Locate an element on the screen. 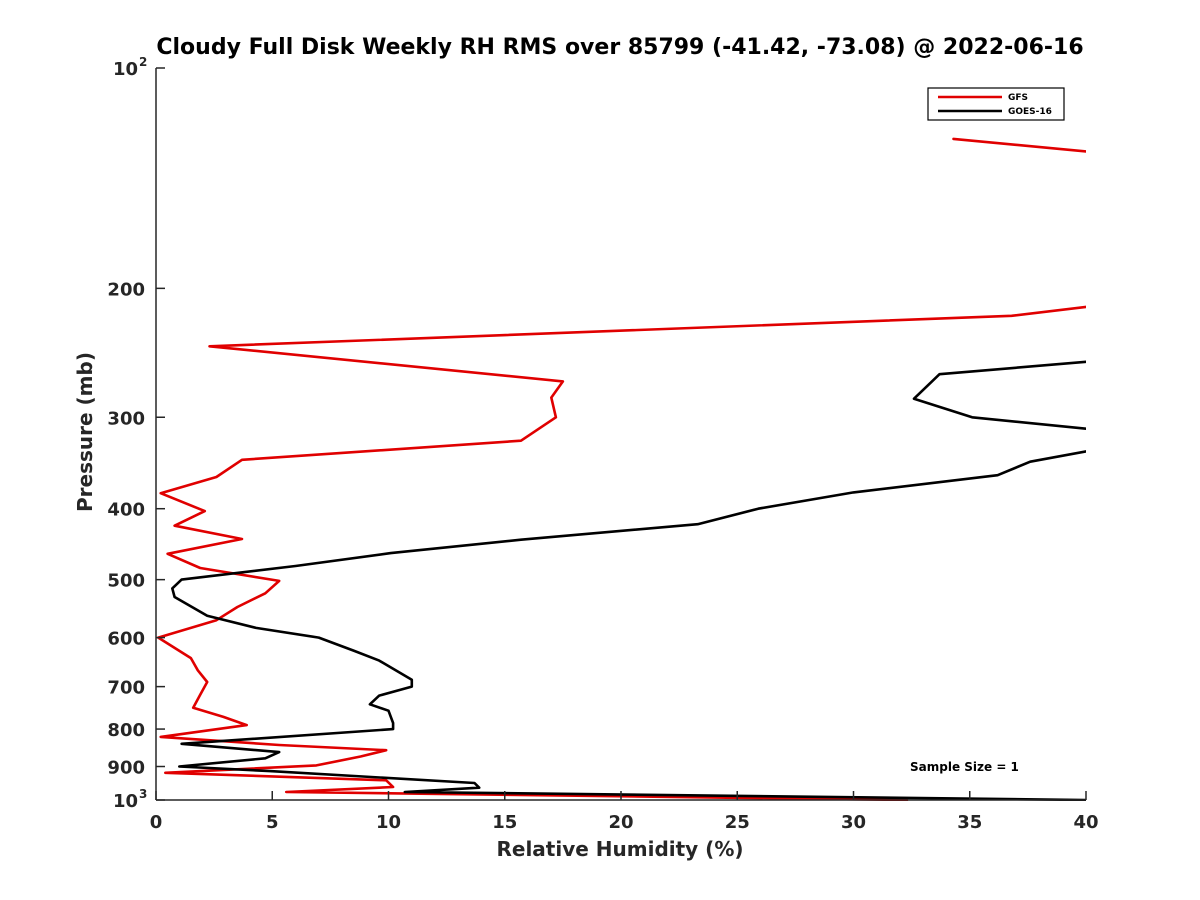 Image resolution: width=1200 pixels, height=900 pixels. y-tick-exponent-1000: 3 is located at coordinates (143, 794).